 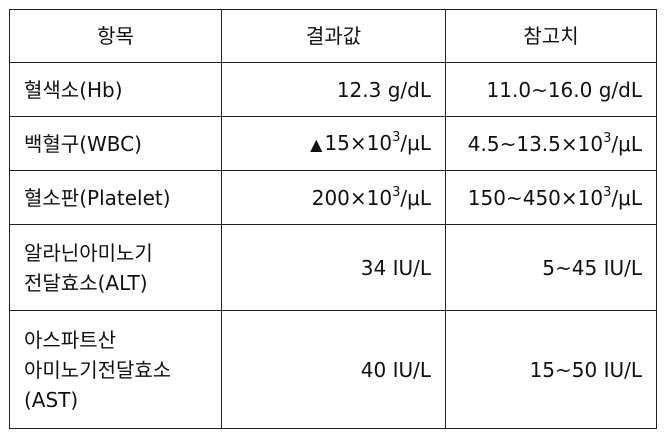 I want to click on result-cell: 200×103/μL, so click(x=333, y=197).